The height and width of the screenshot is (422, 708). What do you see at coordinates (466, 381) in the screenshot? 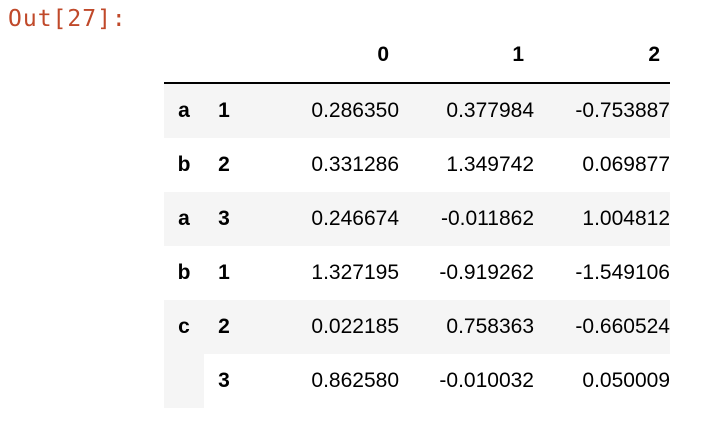
I see `table-cell: -0.010032` at bounding box center [466, 381].